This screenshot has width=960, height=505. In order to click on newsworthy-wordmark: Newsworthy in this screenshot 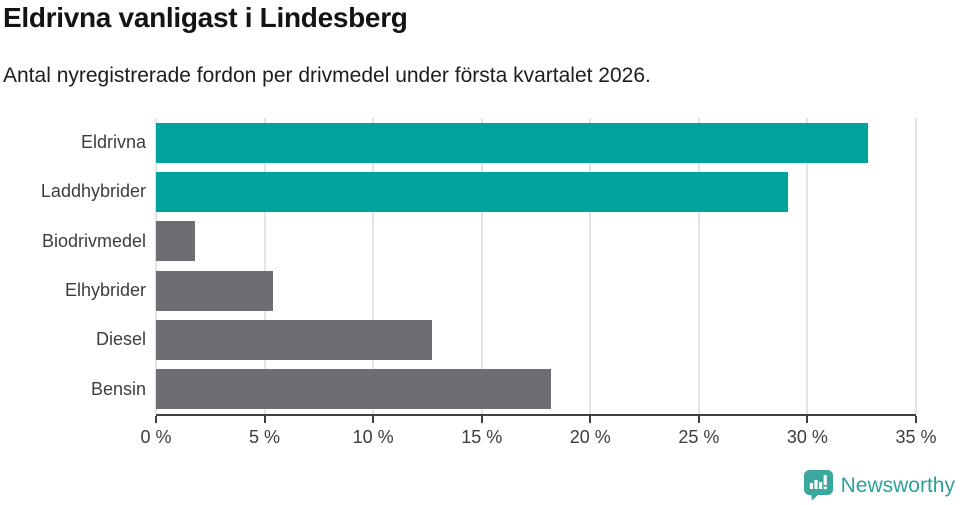, I will do `click(897, 485)`.